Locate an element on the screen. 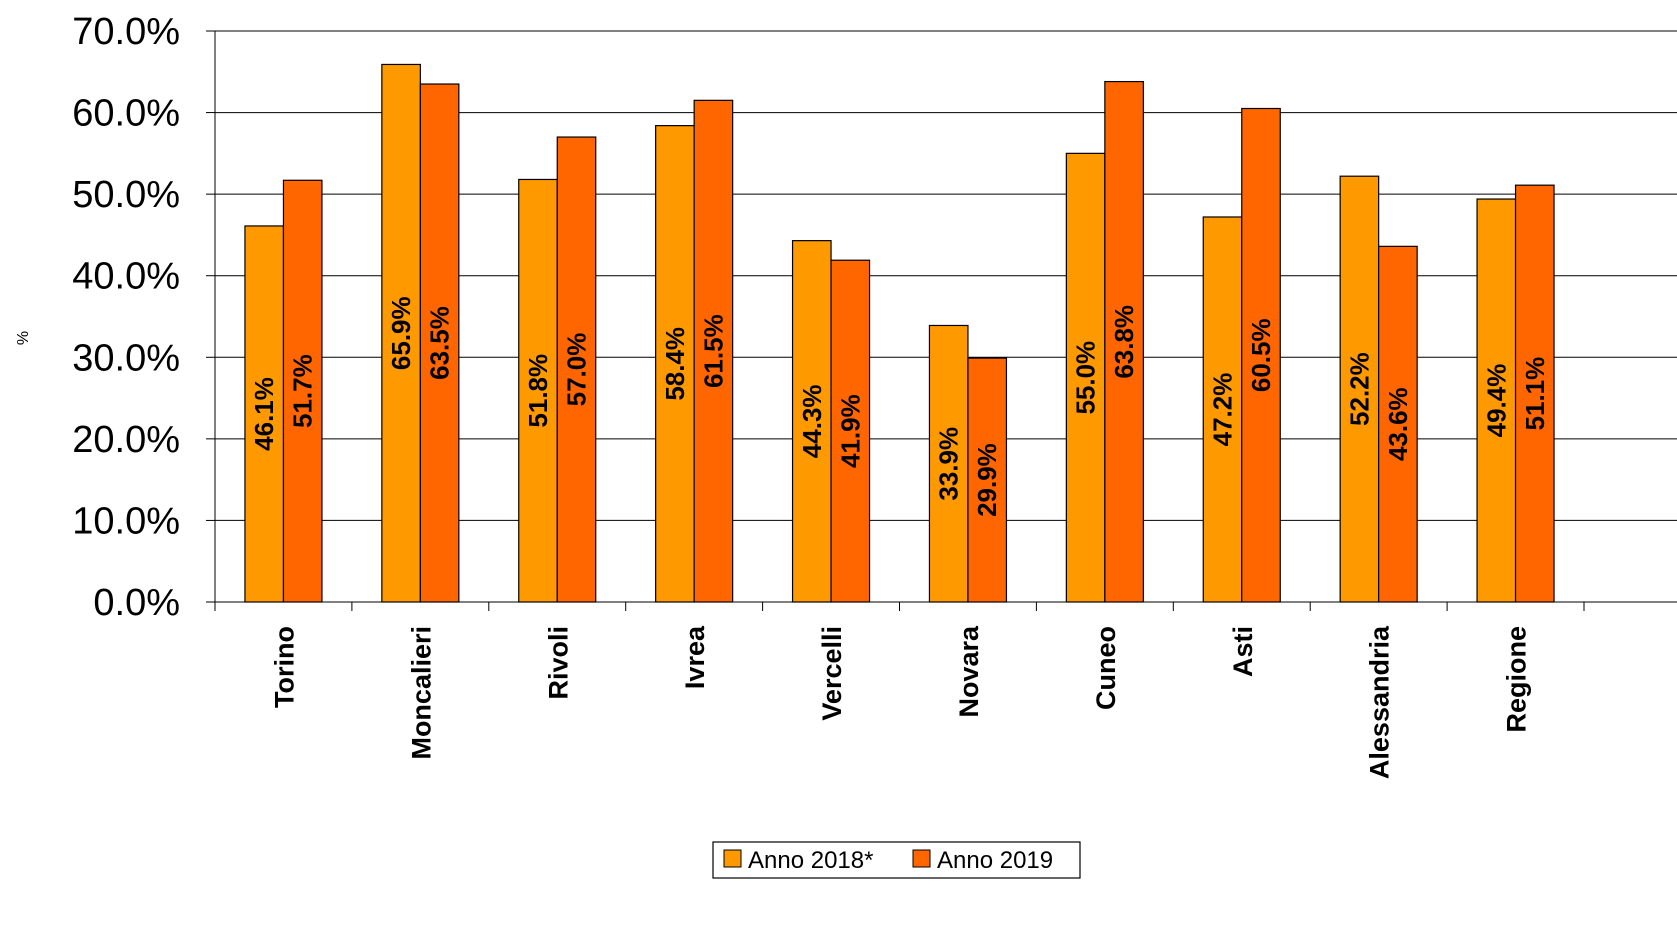 The height and width of the screenshot is (935, 1677). legend-label: Anno 2018* is located at coordinates (810, 860).